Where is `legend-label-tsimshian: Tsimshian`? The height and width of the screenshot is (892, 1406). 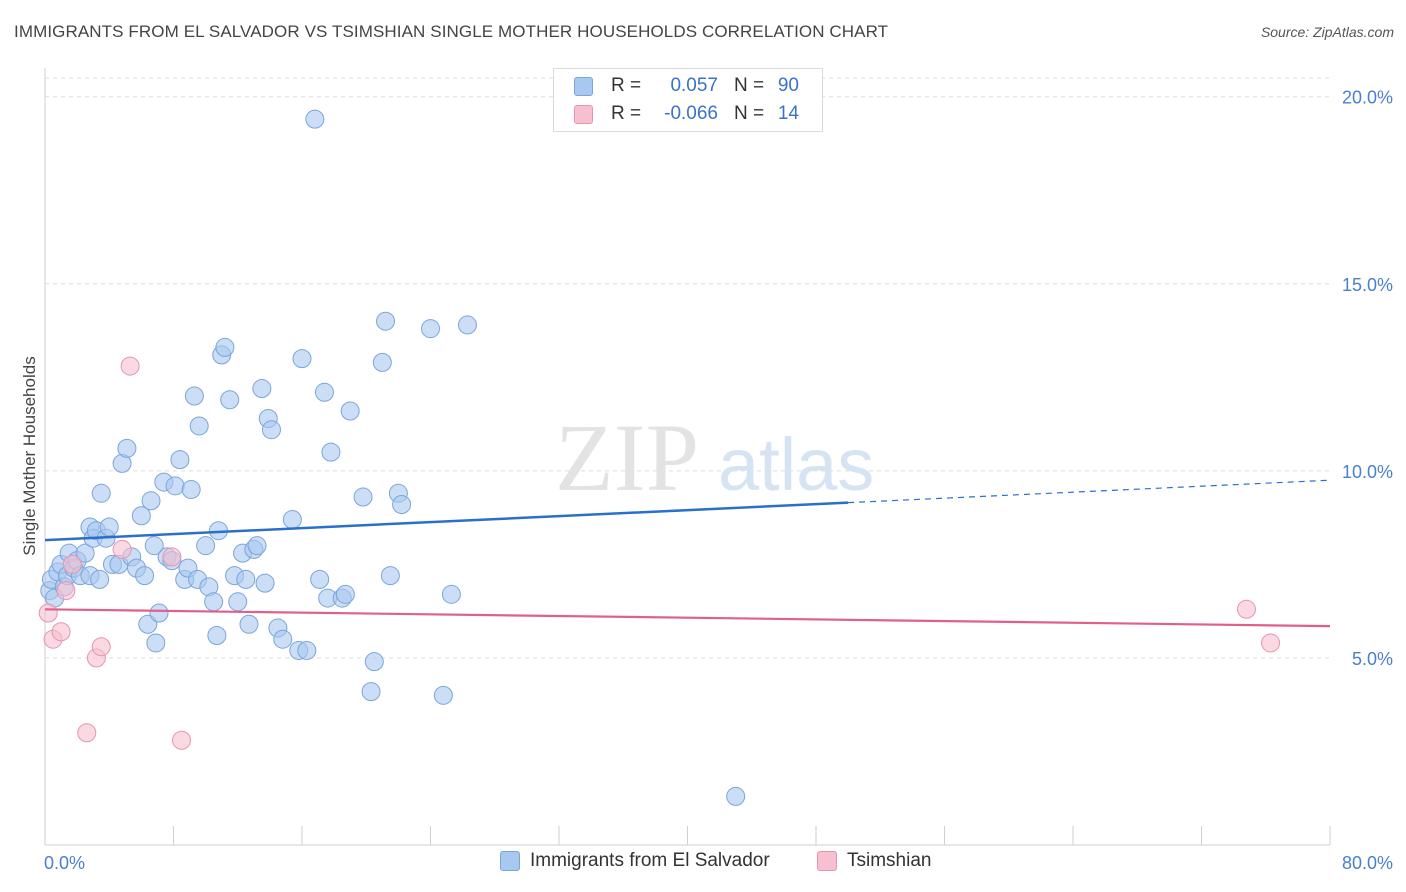 legend-label-tsimshian: Tsimshian is located at coordinates (889, 860).